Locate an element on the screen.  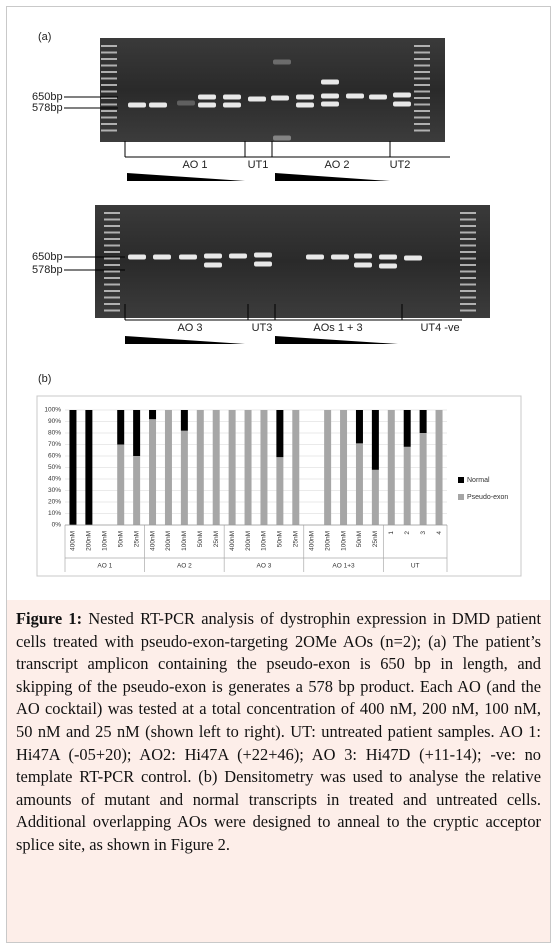
y-tick-label: 30% is located at coordinates (54, 490).